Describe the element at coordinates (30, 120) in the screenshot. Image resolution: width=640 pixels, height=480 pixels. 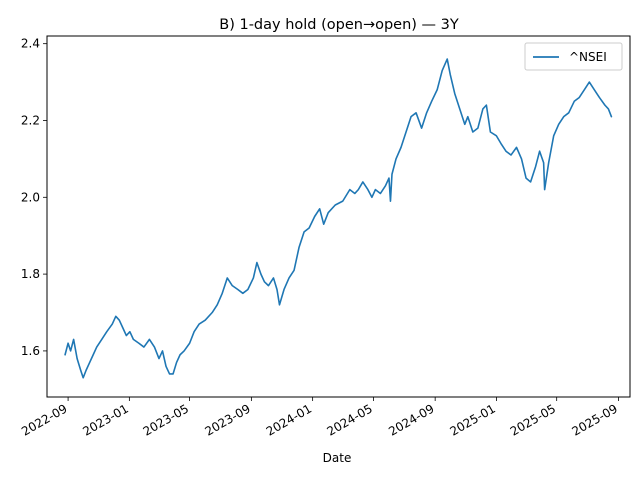
I see `y-tick-label-3: 2.2` at that location.